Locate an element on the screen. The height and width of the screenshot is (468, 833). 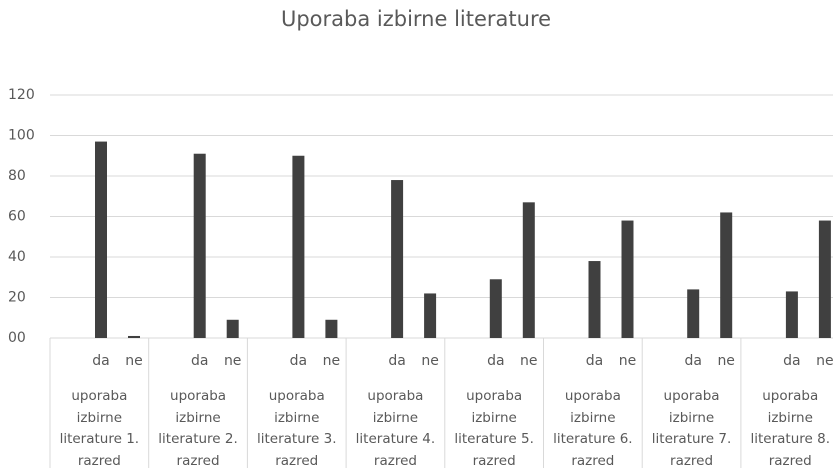
y-tick-label: 100 is located at coordinates (21, 136).